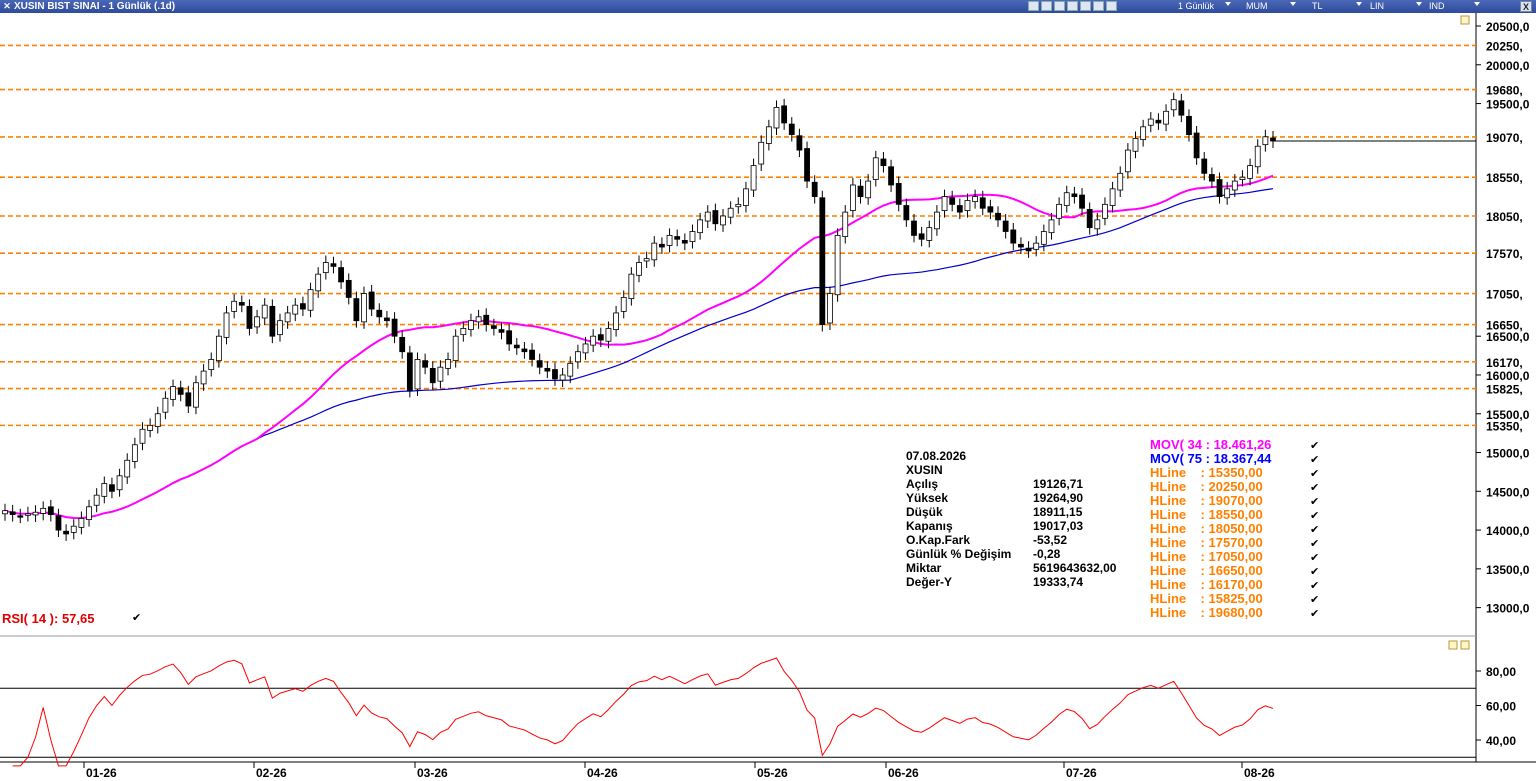  Describe the element at coordinates (1465, 20) in the screenshot. I see `pane-button-icon` at that location.